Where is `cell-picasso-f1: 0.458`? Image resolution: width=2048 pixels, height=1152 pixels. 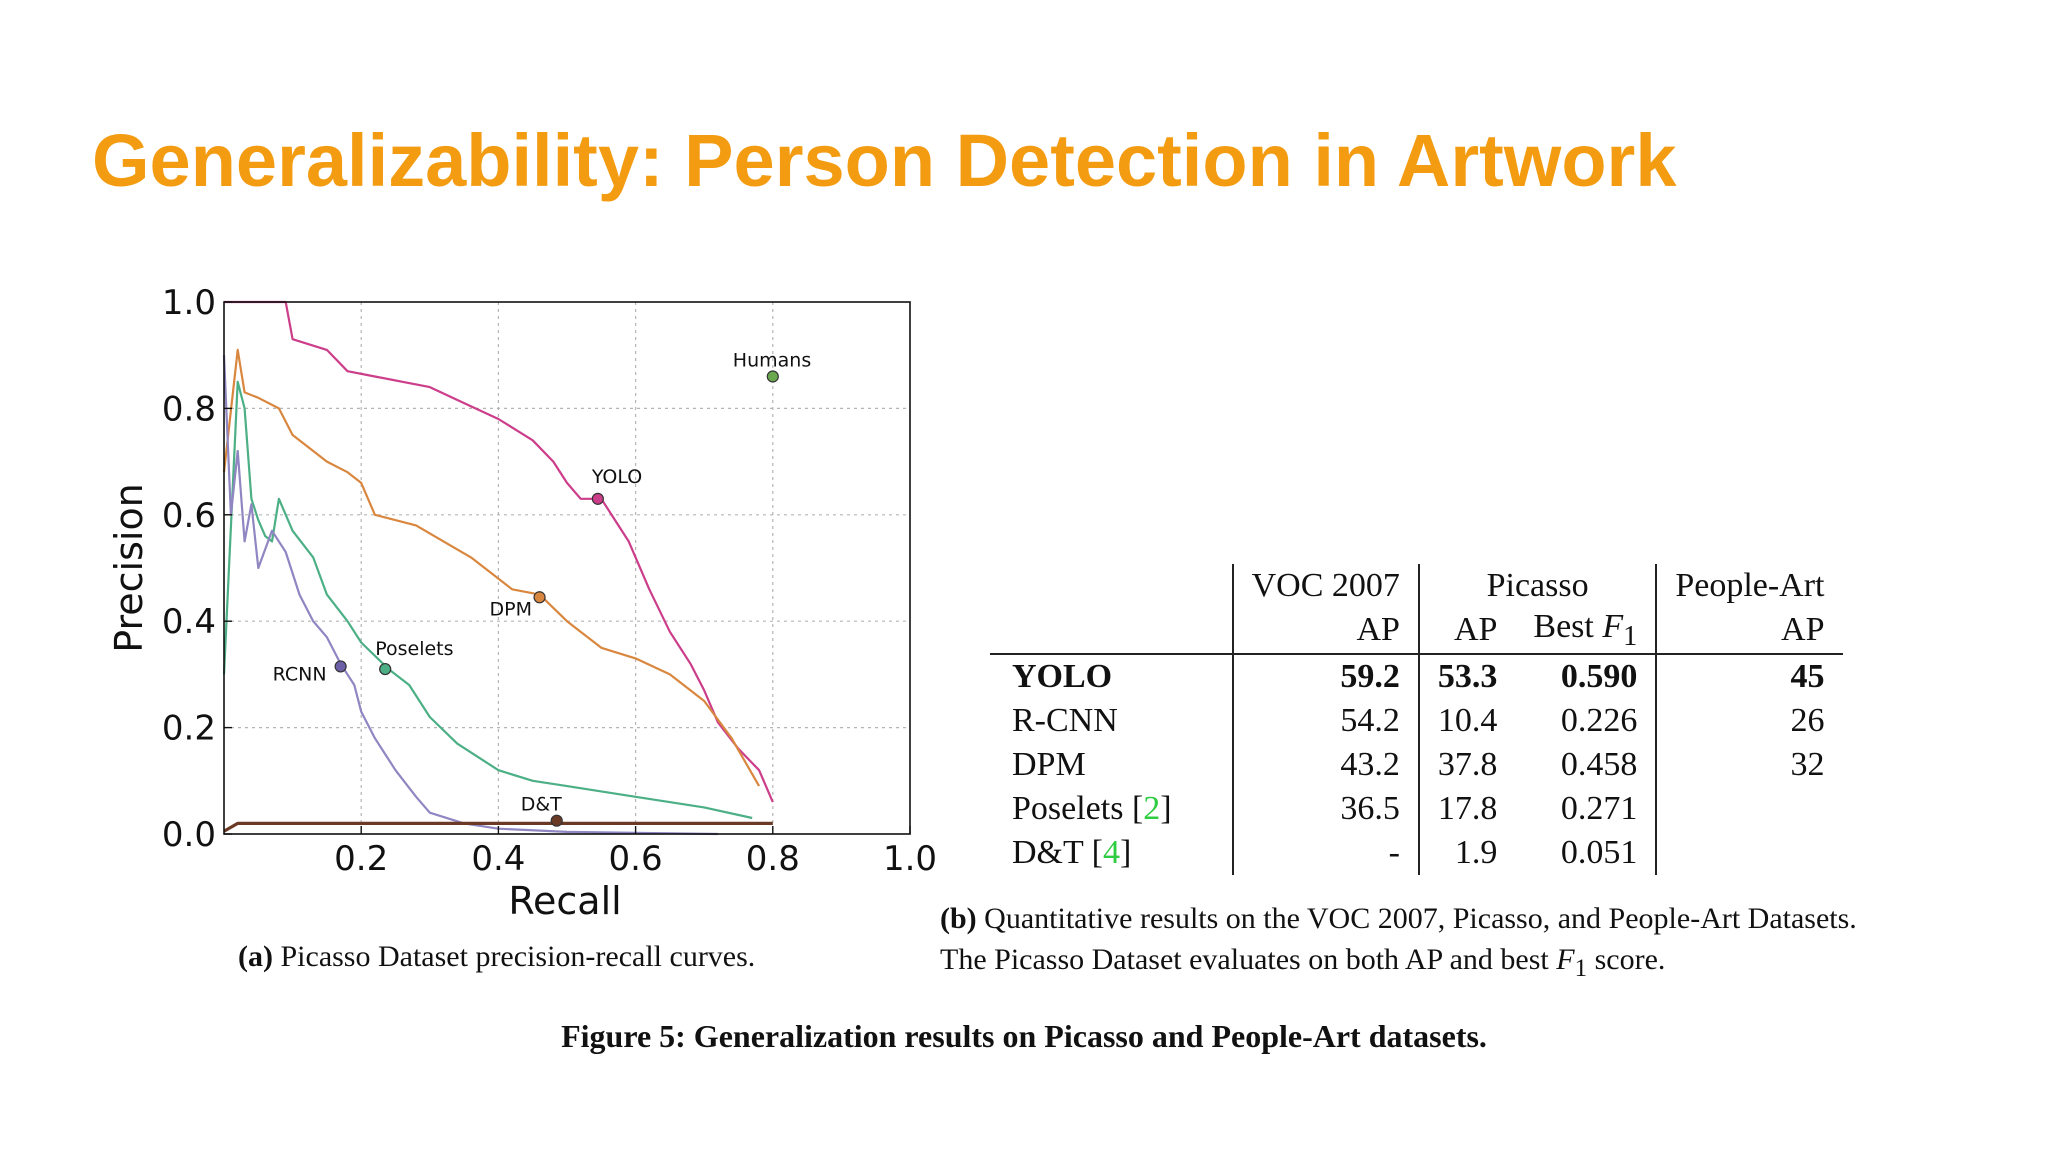
cell-picasso-f1: 0.458 is located at coordinates (1586, 764).